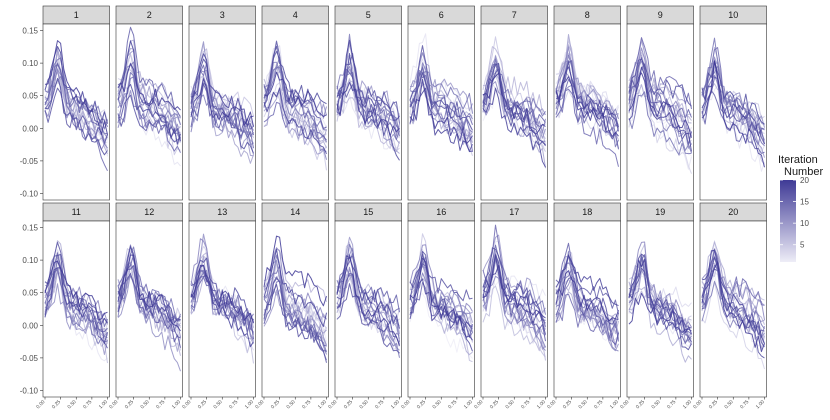 Image resolution: width=830 pixels, height=420 pixels. Describe the element at coordinates (587, 212) in the screenshot. I see `facet-strip-label-18: 18` at that location.